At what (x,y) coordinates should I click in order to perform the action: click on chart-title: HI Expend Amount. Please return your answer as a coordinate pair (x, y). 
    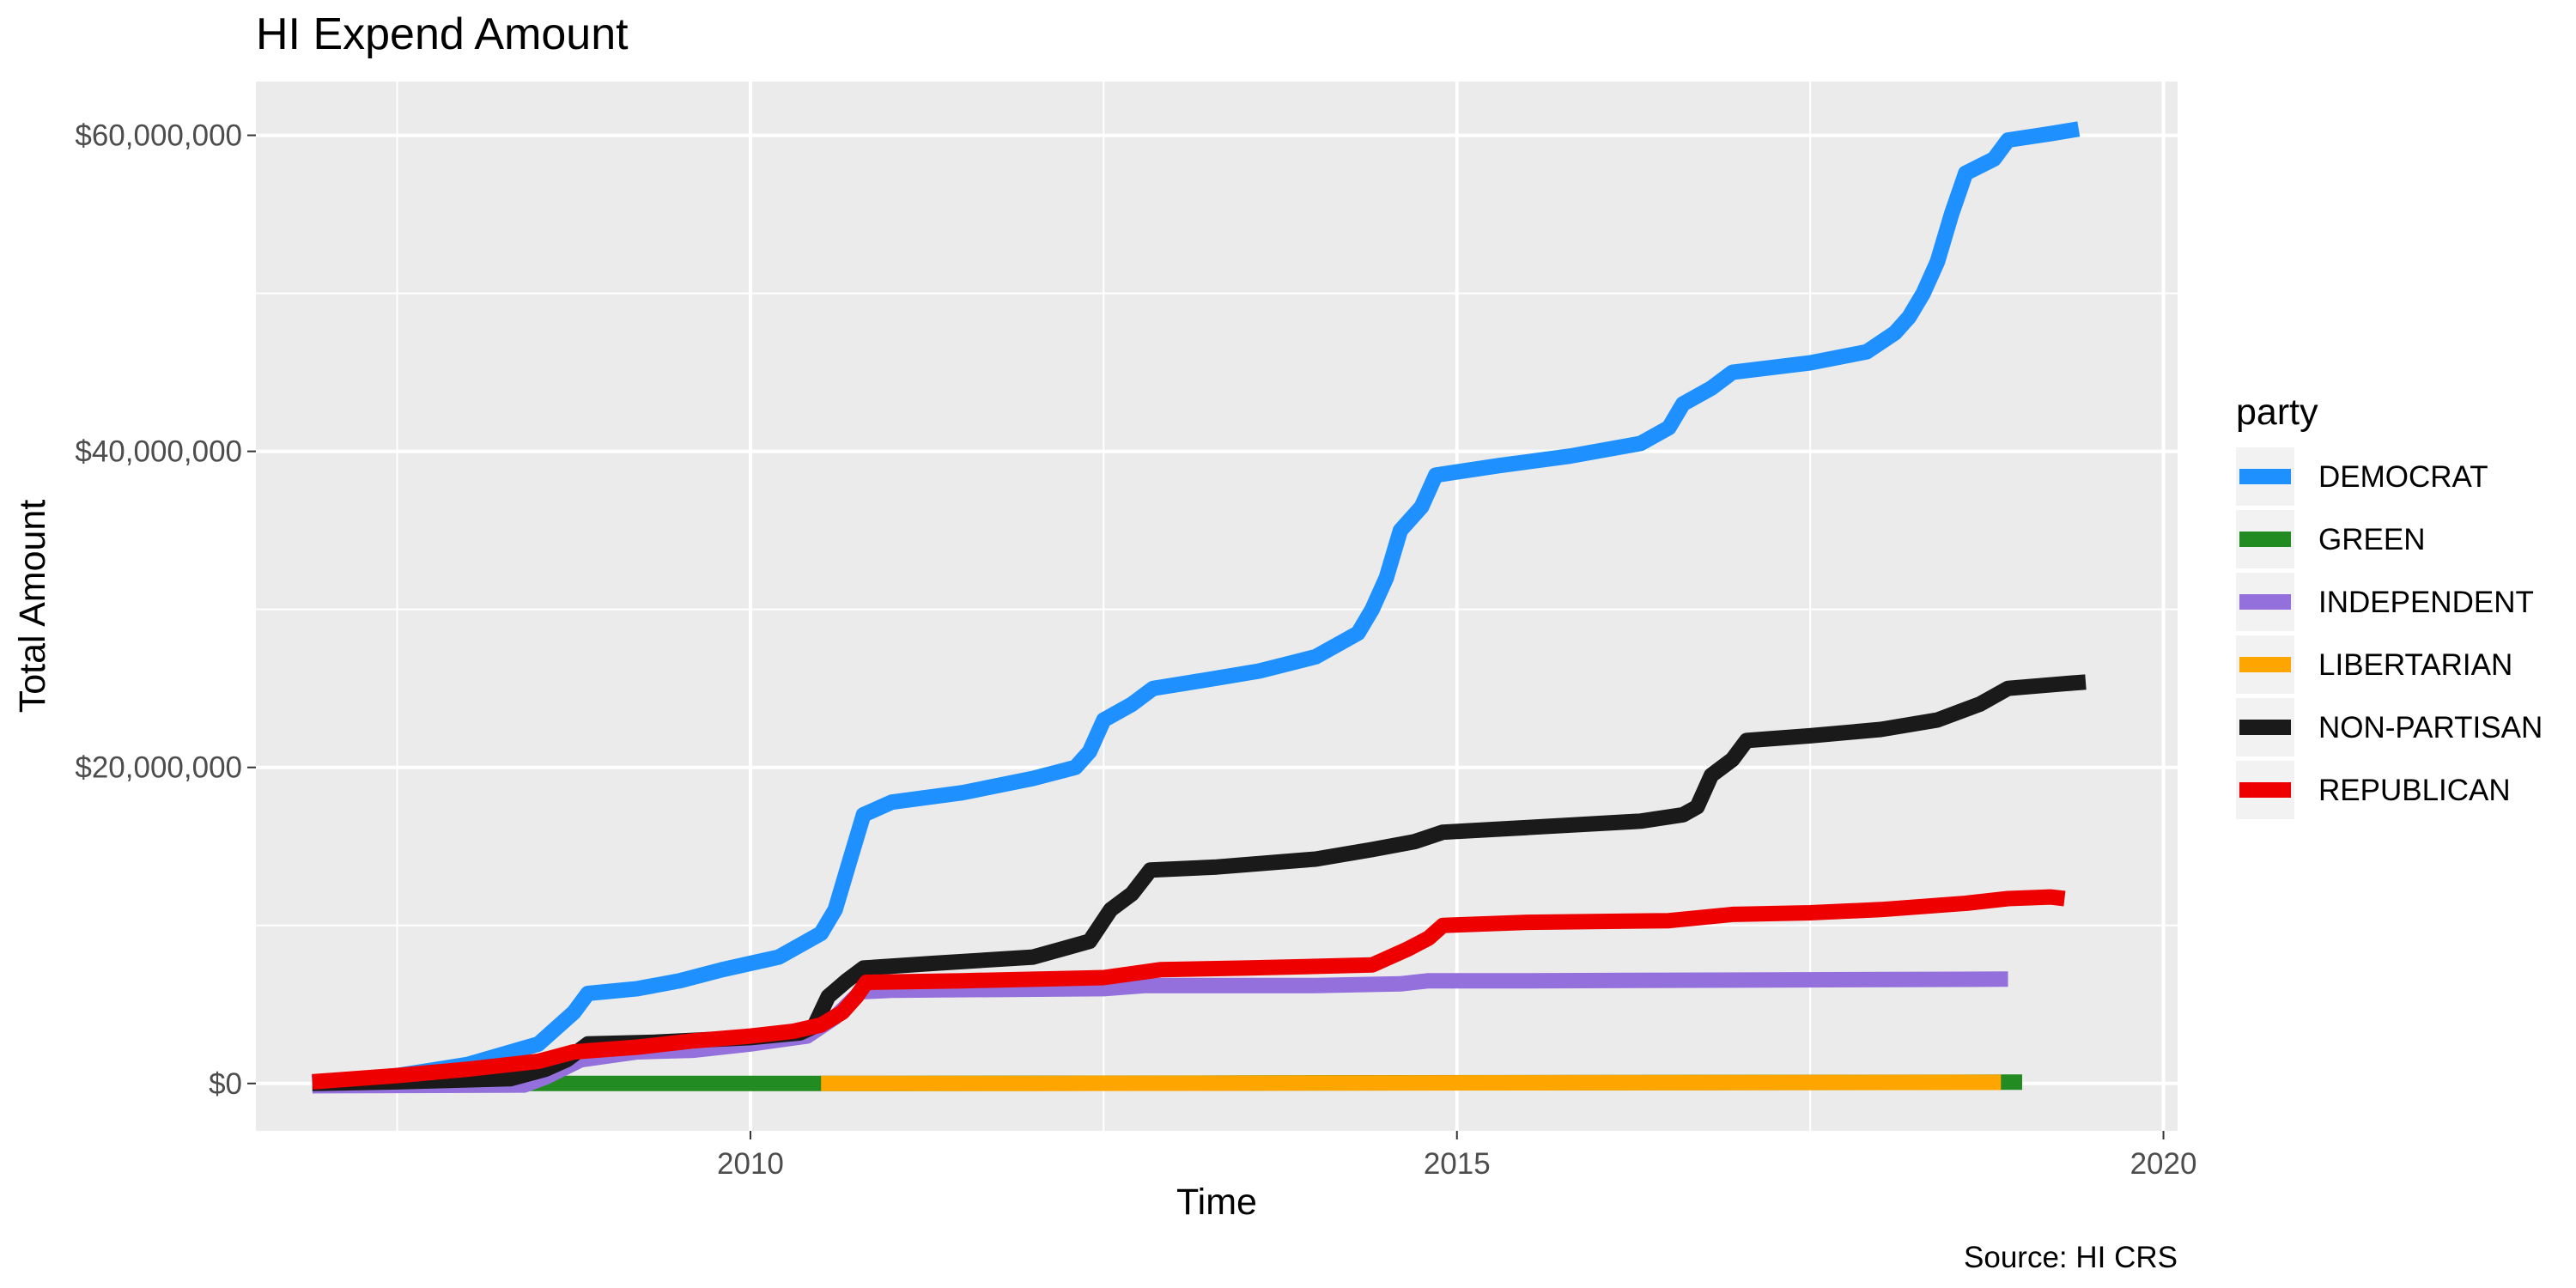
    Looking at the image, I should click on (442, 34).